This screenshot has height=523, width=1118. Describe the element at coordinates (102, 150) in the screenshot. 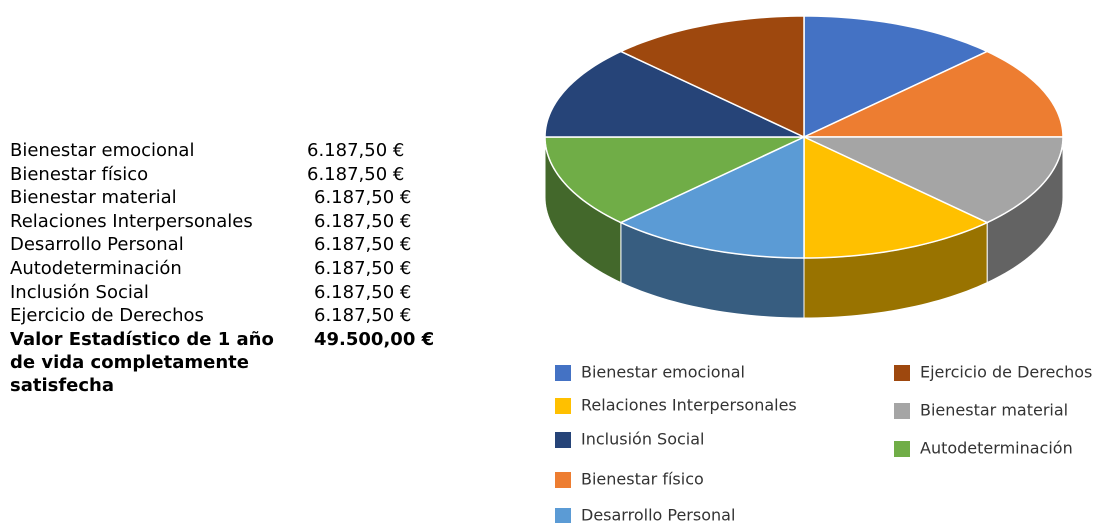

I see `row-label: Bienestar emocional` at that location.